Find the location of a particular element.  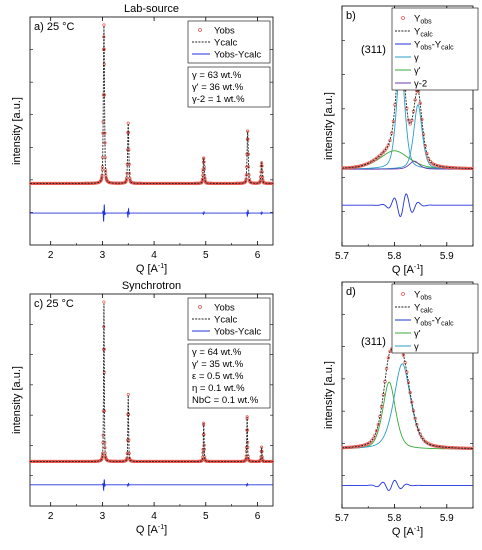

panel-label: a) 25 °C is located at coordinates (54, 27).